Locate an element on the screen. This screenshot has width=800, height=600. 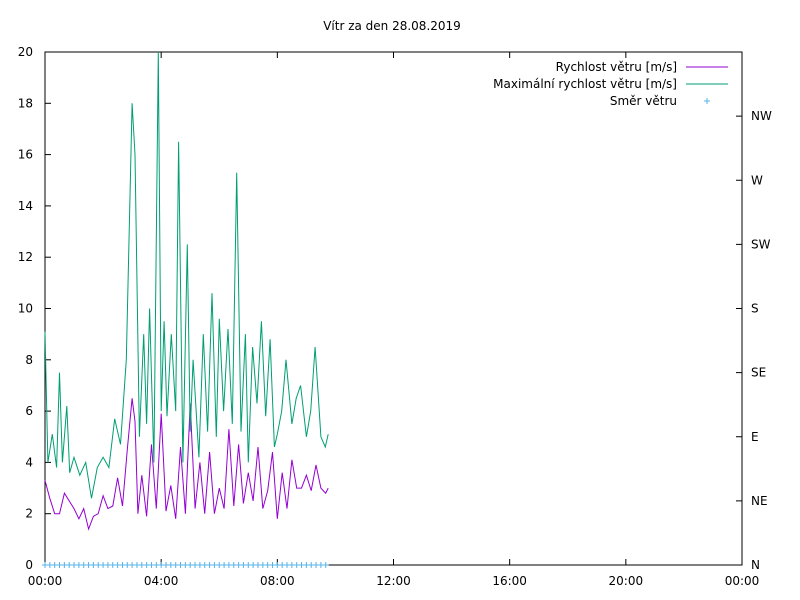
x-tick-label: 04:00 is located at coordinates (161, 581).